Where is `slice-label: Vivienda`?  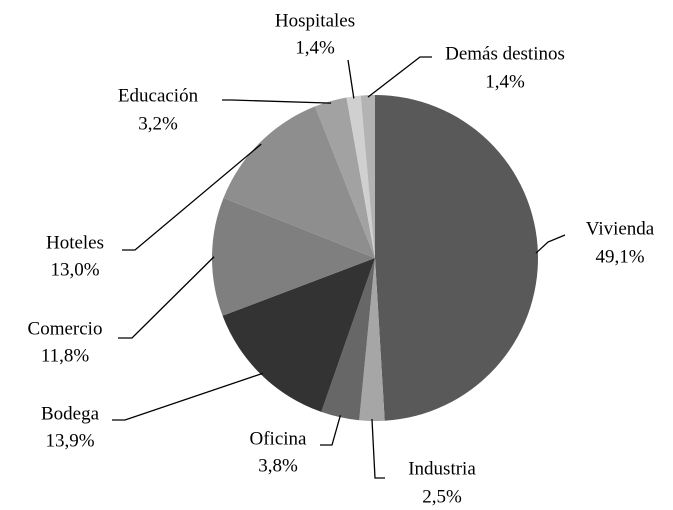 slice-label: Vivienda is located at coordinates (620, 228).